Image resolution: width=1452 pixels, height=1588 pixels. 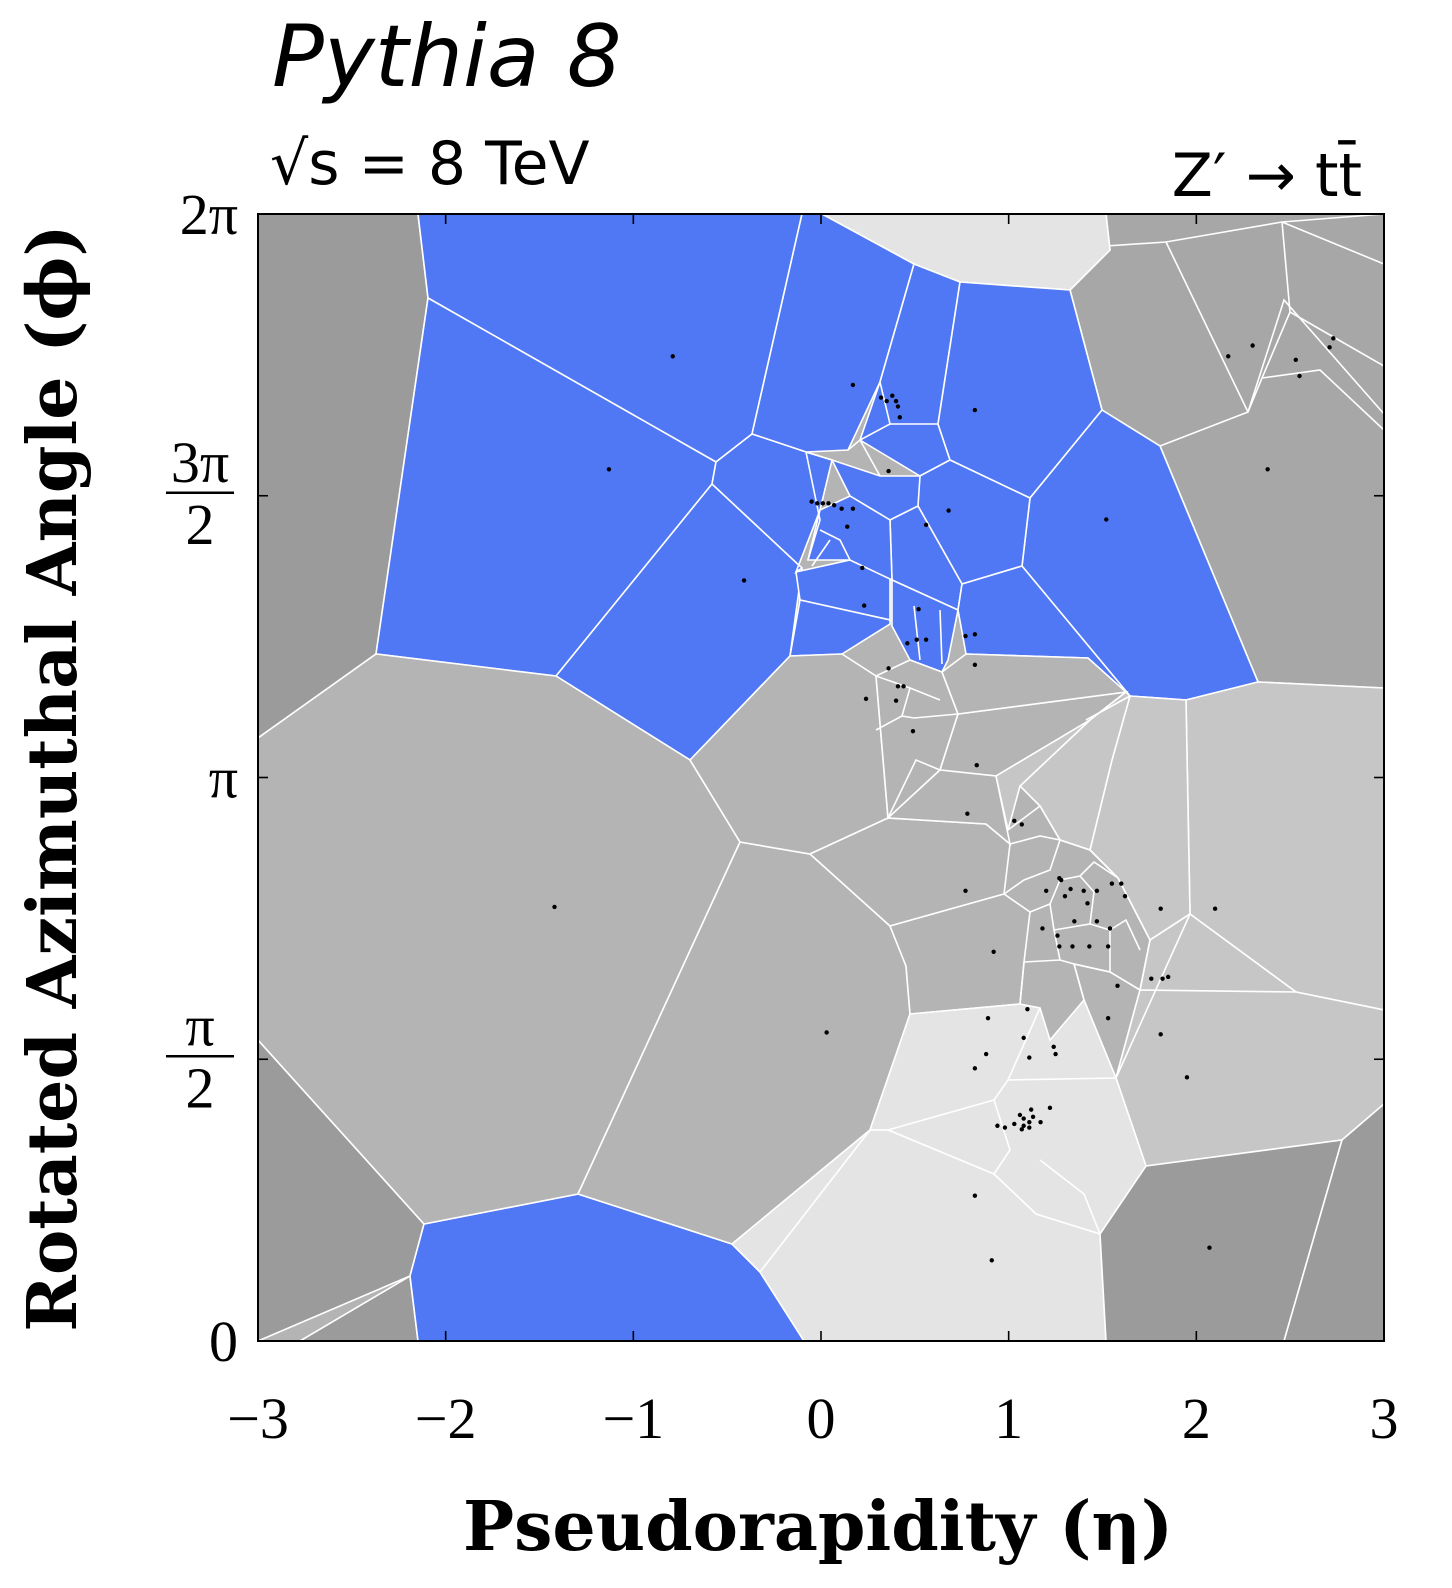 I want to click on chart-title: Pythia 8, so click(x=447, y=57).